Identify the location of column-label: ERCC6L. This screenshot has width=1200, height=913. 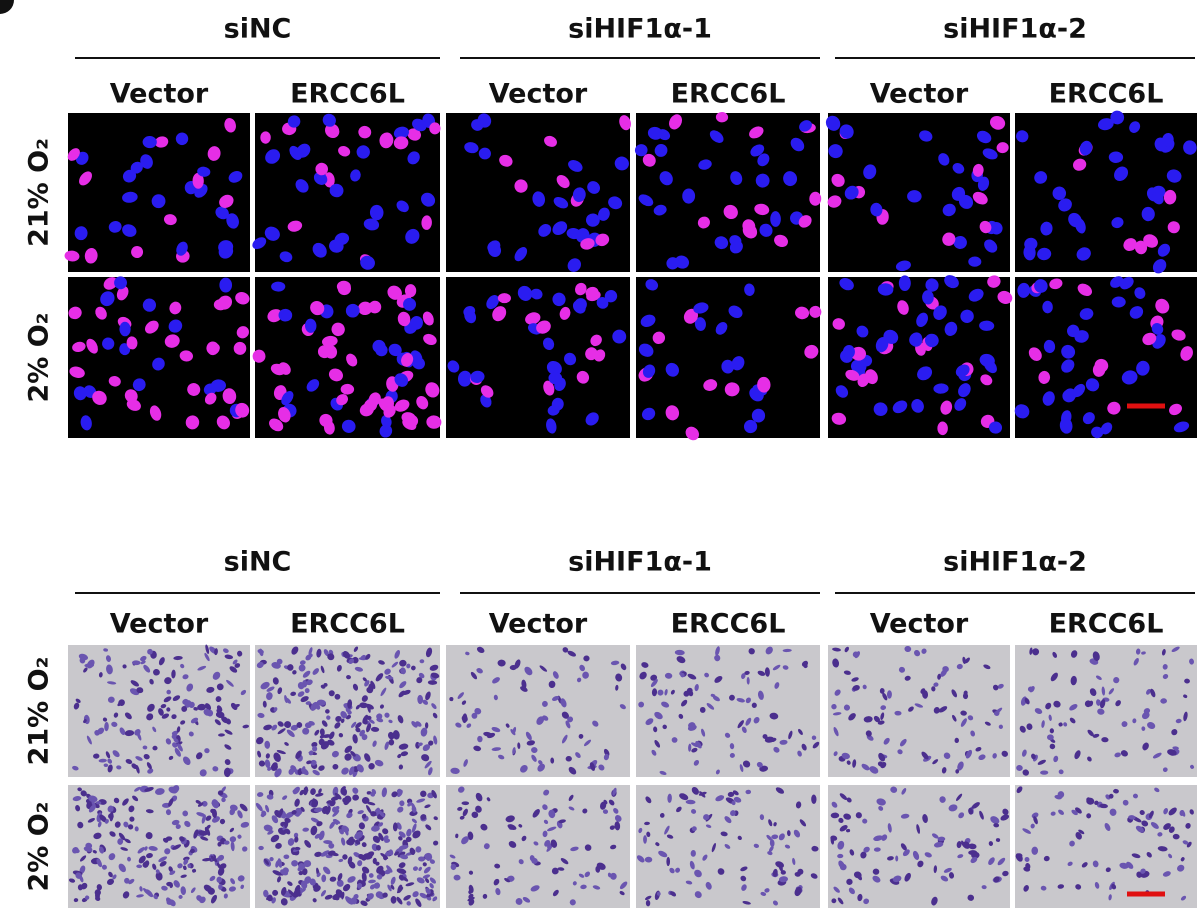
(347, 624).